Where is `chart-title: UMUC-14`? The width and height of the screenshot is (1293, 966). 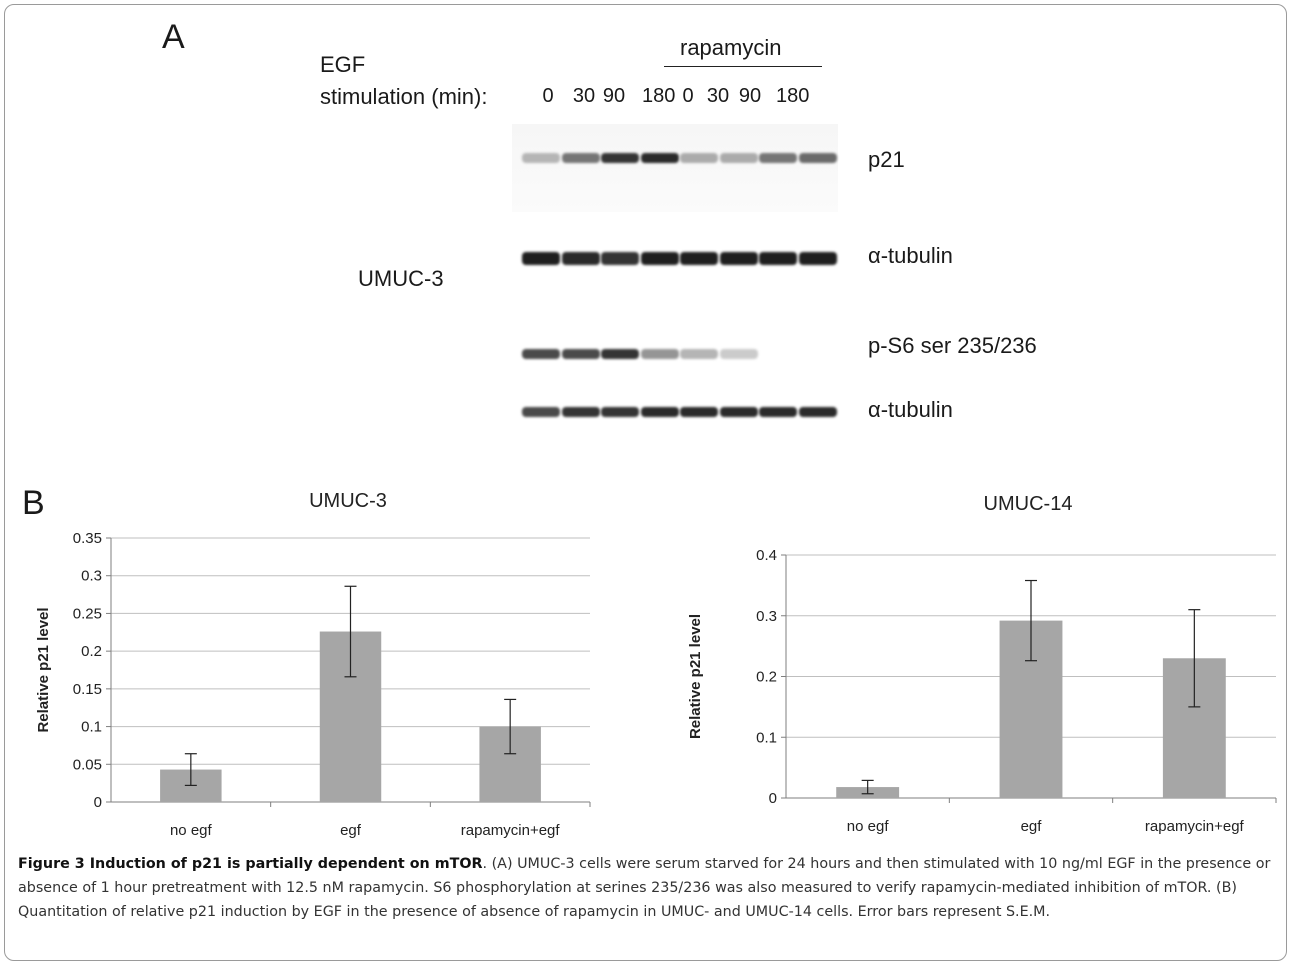
chart-title: UMUC-14 is located at coordinates (1028, 504).